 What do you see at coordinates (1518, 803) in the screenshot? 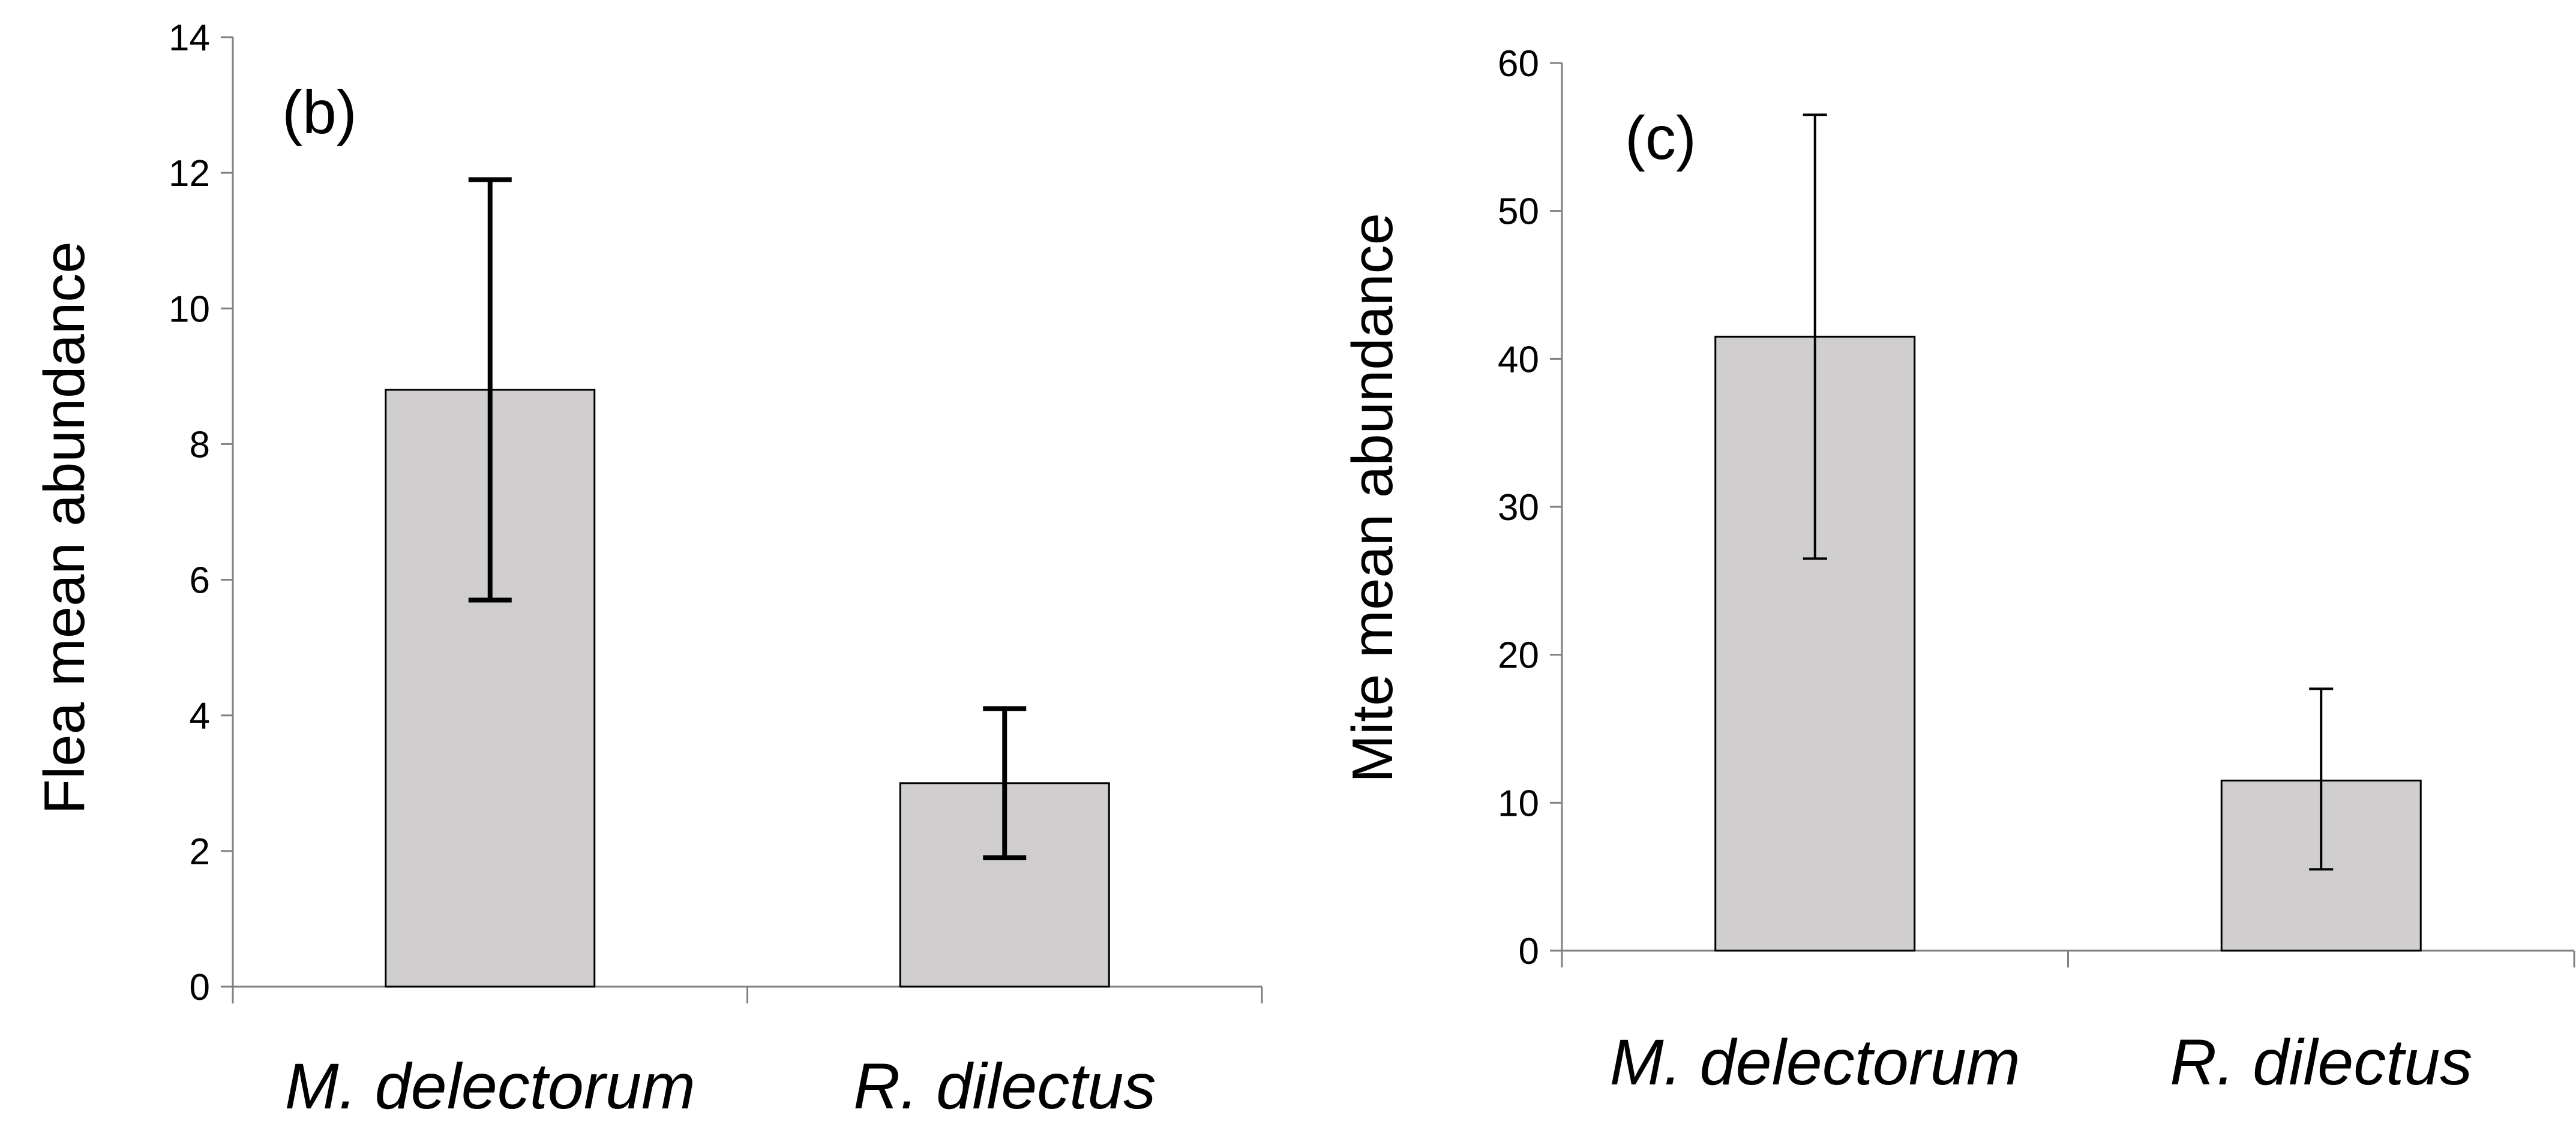
I see `panel-c-y-tick-label: 10` at bounding box center [1518, 803].